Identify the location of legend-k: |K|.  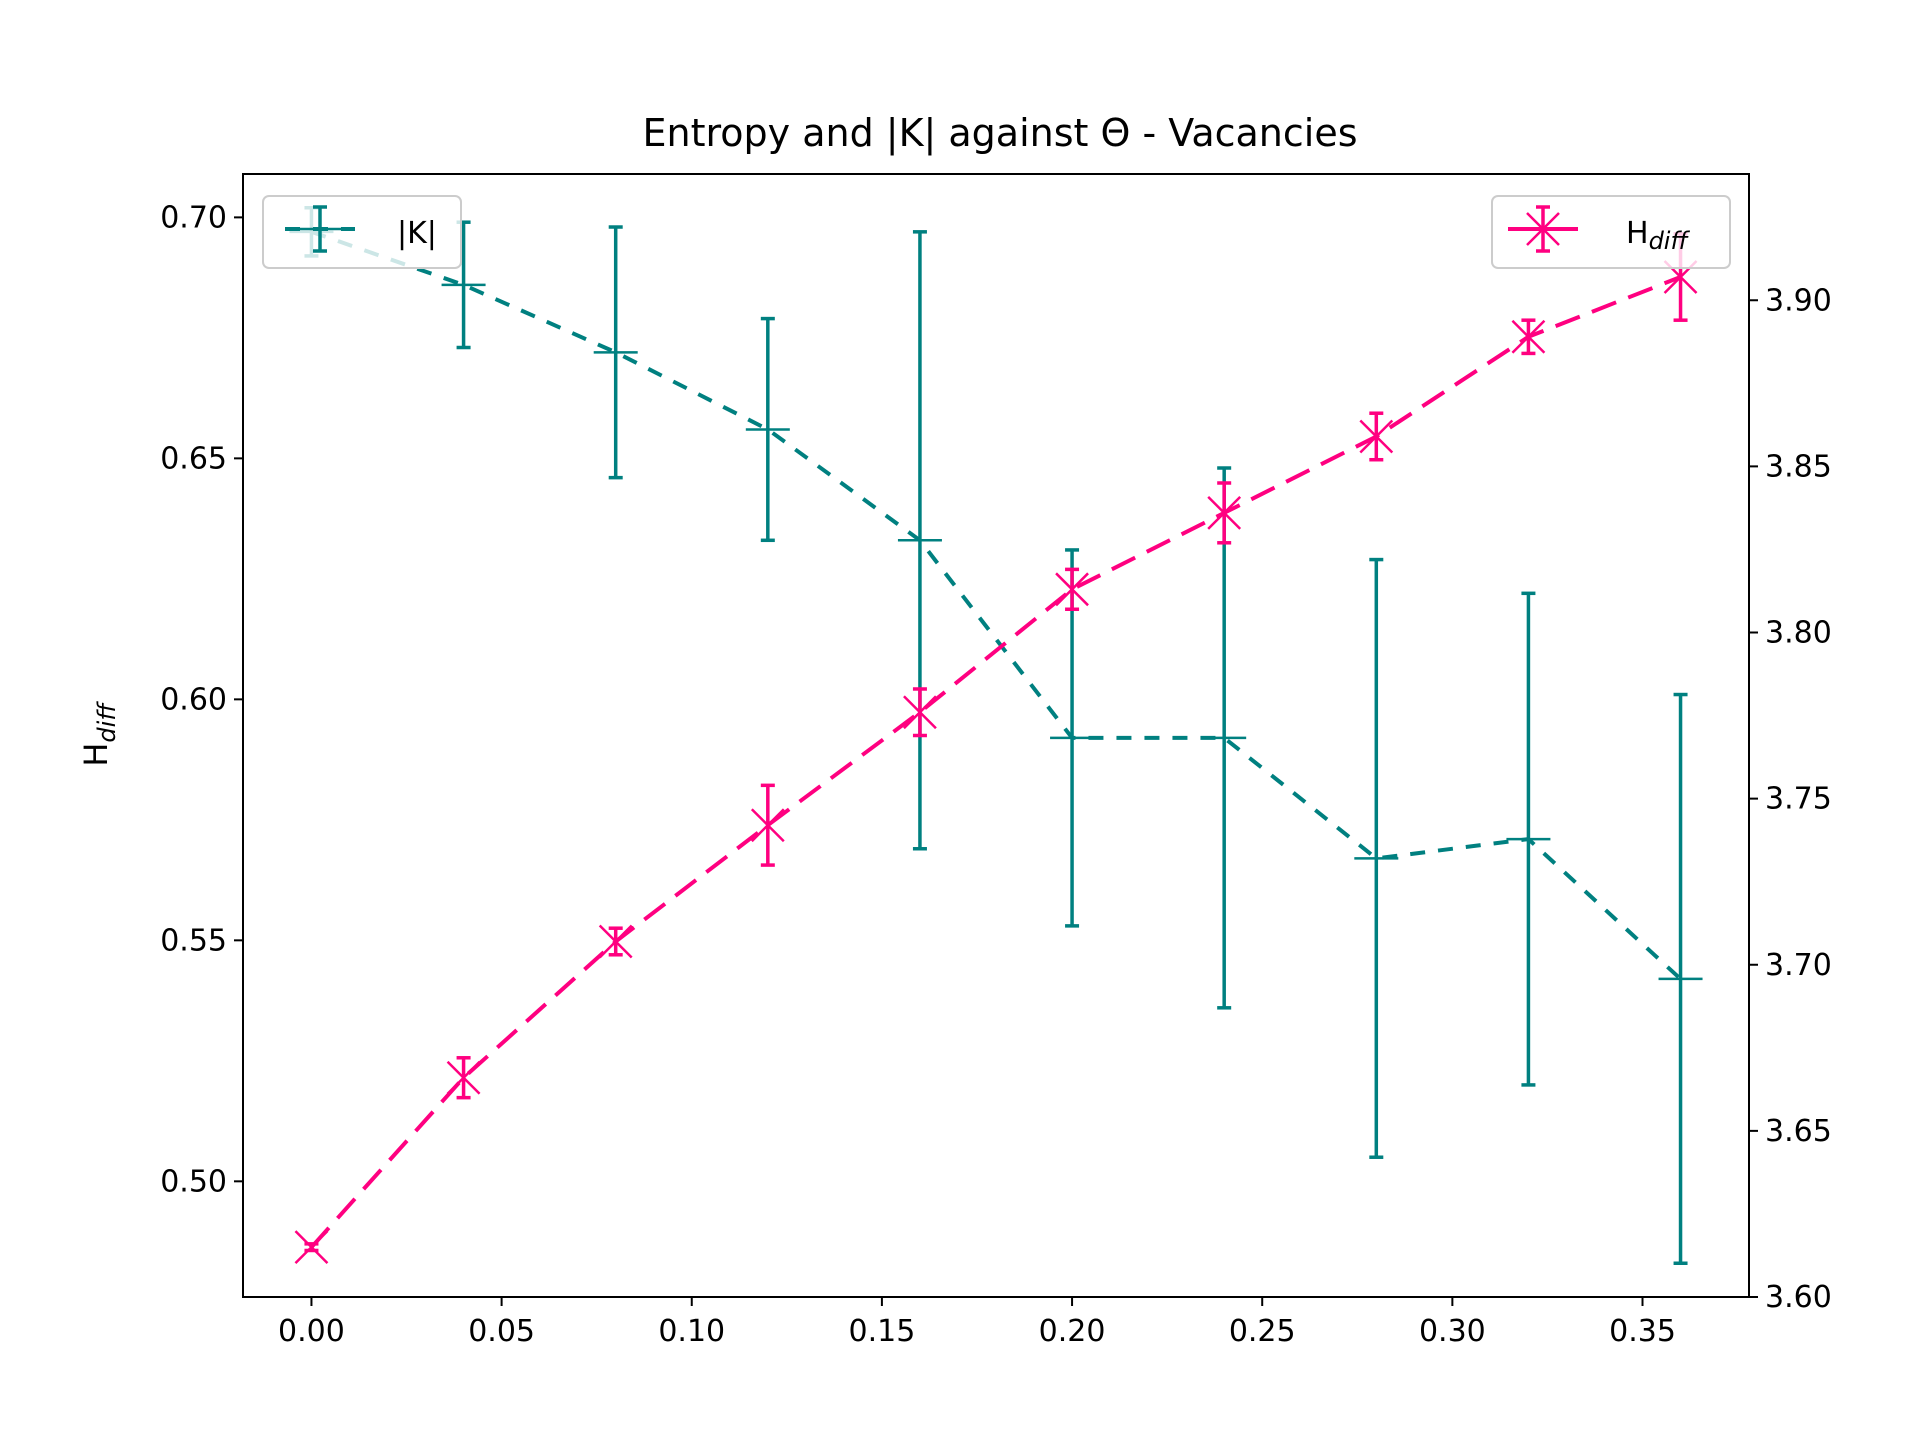
(362, 232).